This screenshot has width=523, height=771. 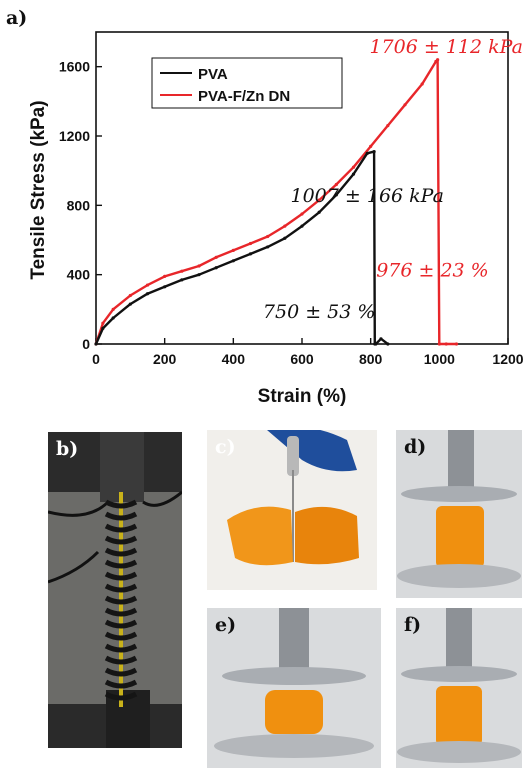 What do you see at coordinates (413, 625) in the screenshot?
I see `panel-label-f: f)` at bounding box center [413, 625].